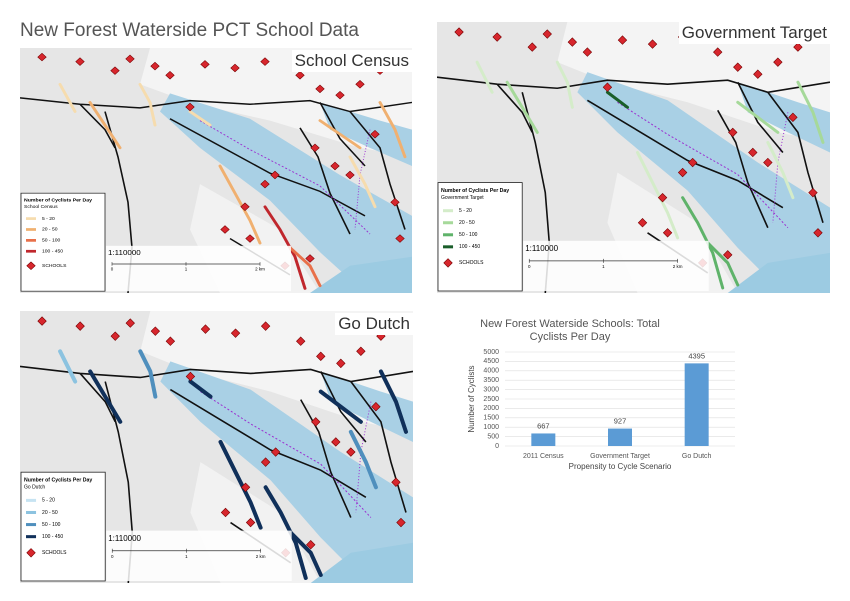 The height and width of the screenshot is (601, 850). What do you see at coordinates (497, 446) in the screenshot?
I see `y-tick-label: 0` at bounding box center [497, 446].